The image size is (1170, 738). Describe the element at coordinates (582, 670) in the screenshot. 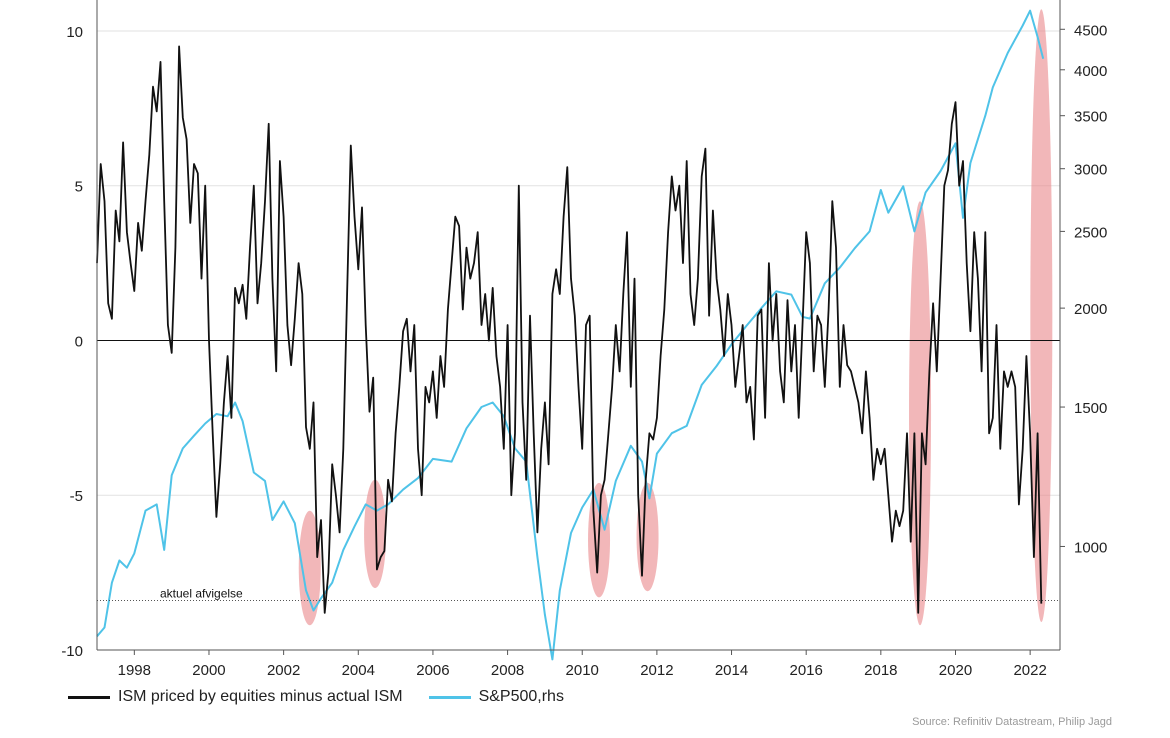

I see `x-tick-label: 2010` at that location.